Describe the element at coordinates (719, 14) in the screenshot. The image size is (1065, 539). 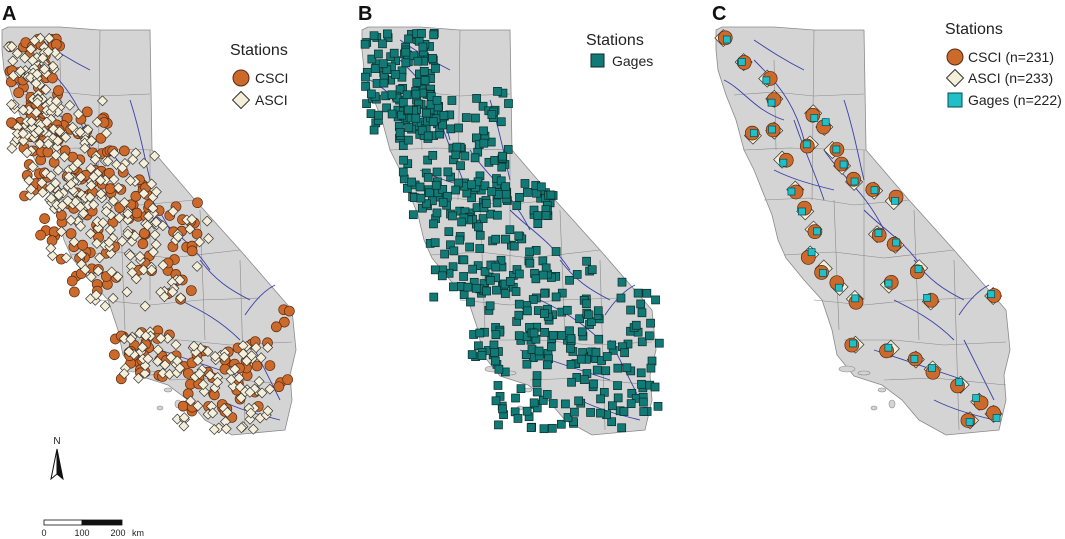
I see `panel-letter-c: C` at that location.